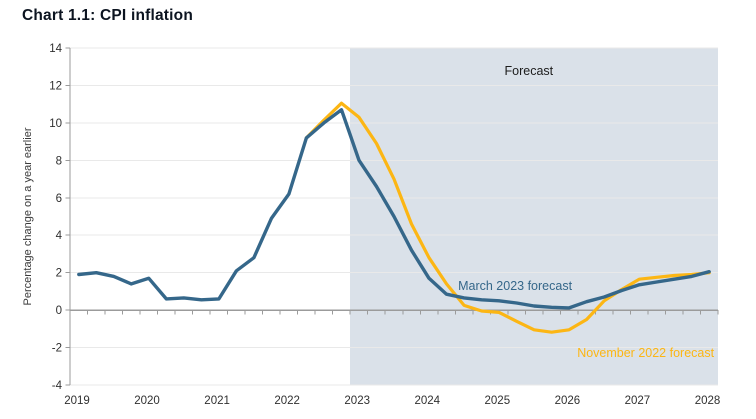  Describe the element at coordinates (59, 311) in the screenshot. I see `y-tick-label: 0` at that location.